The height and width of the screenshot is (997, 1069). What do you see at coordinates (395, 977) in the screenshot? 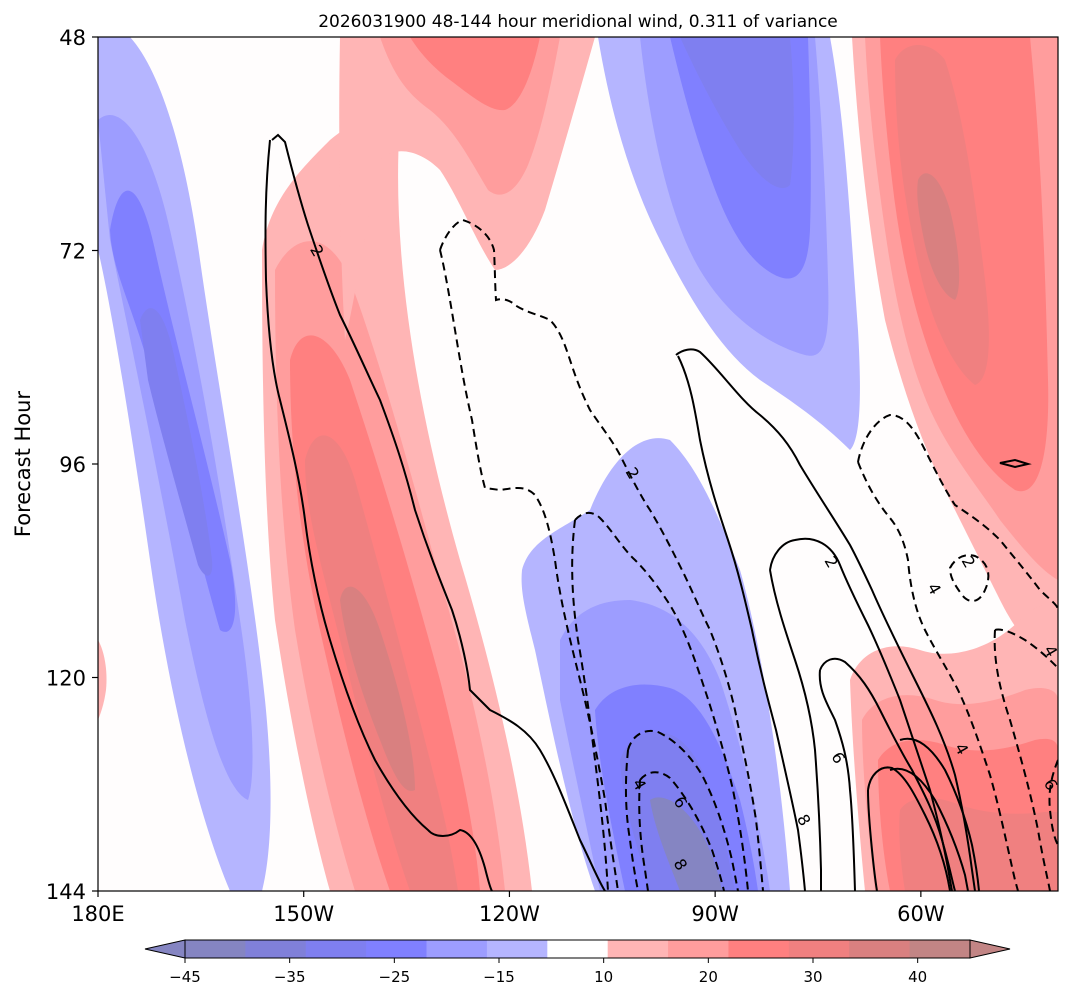
I see `colorbar-tick-label: −25` at bounding box center [395, 977].